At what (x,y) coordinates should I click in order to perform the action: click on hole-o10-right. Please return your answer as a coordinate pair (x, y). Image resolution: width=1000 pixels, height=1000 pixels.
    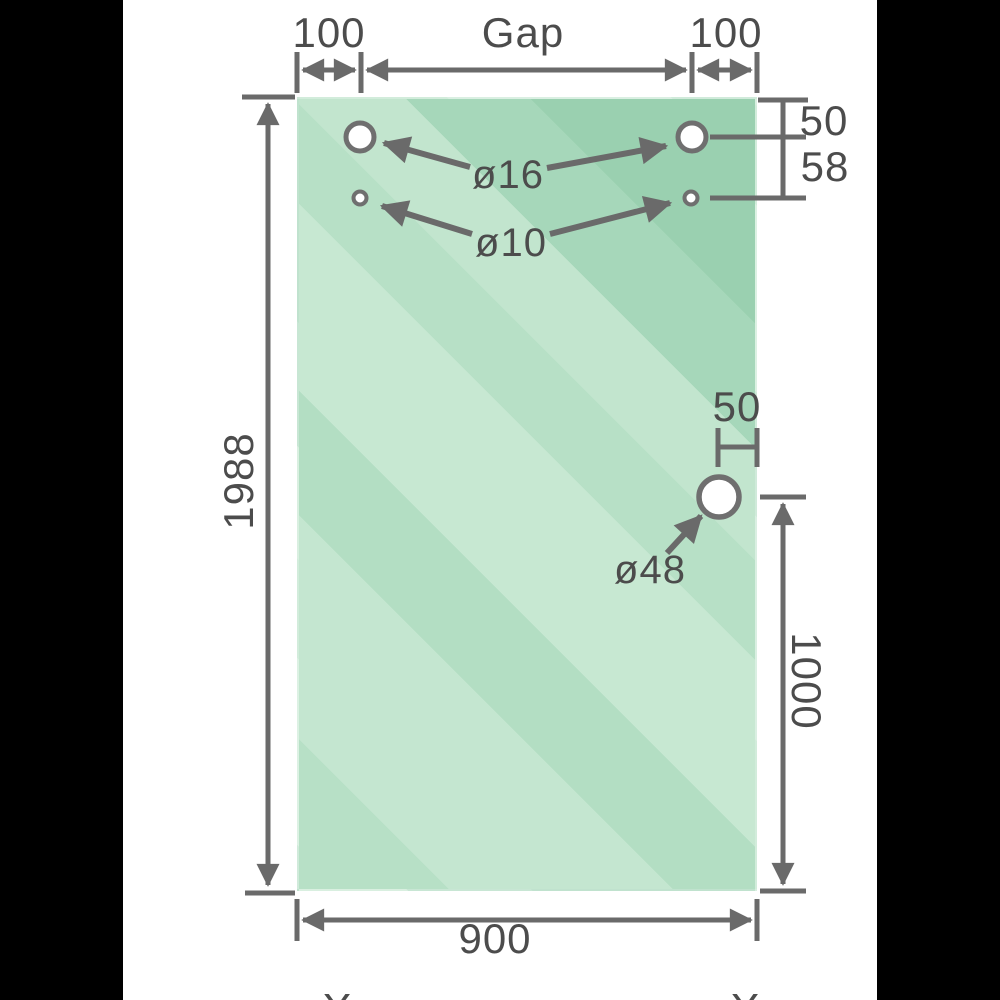
    Looking at the image, I should click on (691, 198).